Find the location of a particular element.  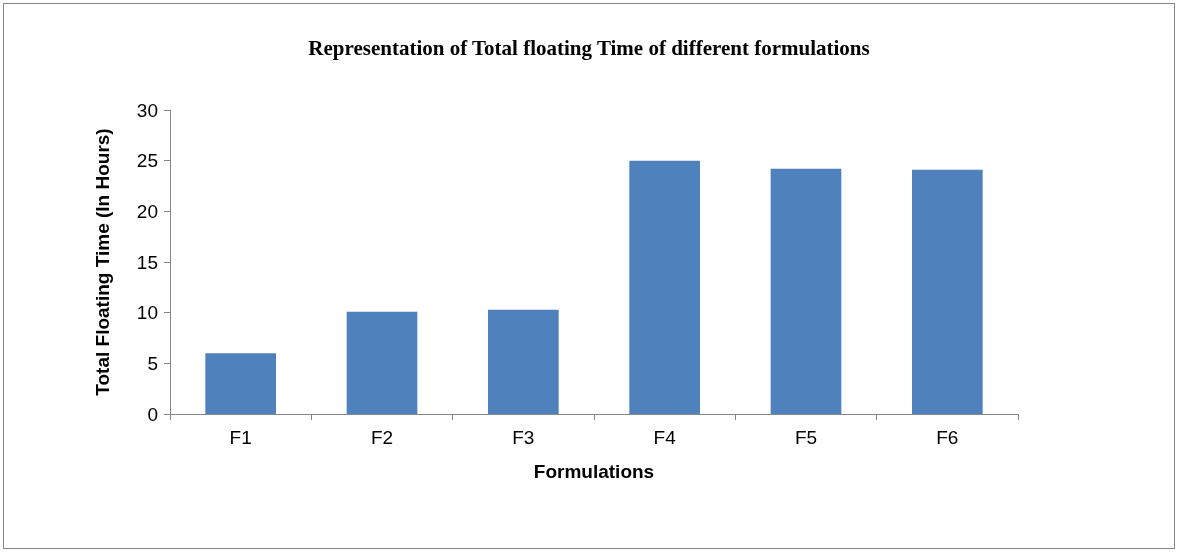

y-tick-label: 0 is located at coordinates (152, 414).